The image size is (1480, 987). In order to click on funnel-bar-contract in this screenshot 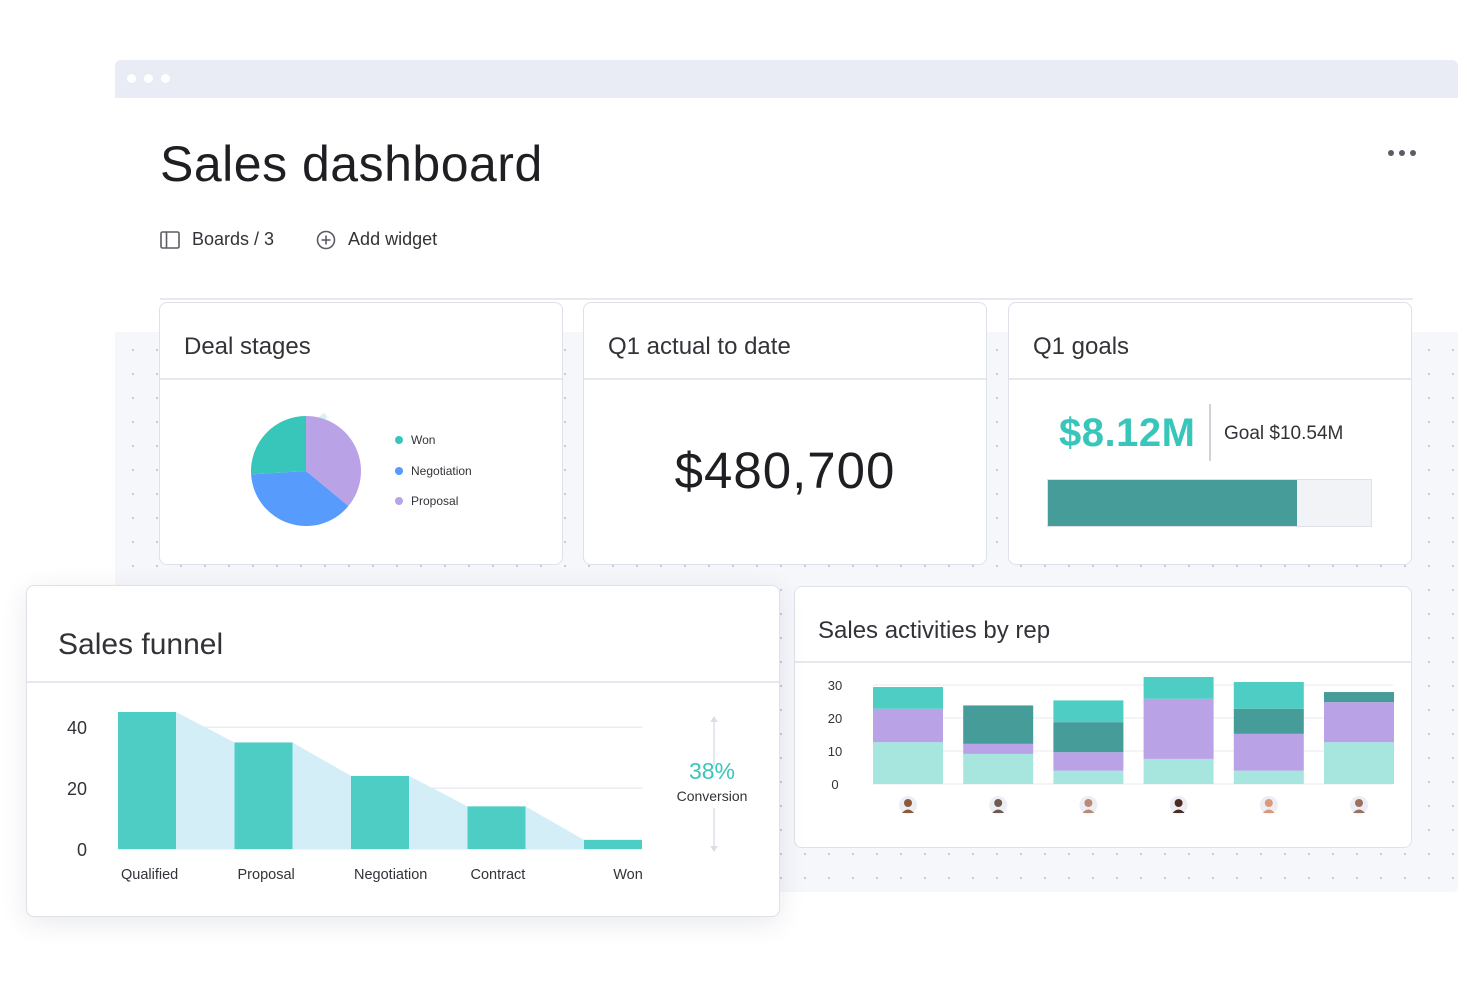, I will do `click(496, 827)`.